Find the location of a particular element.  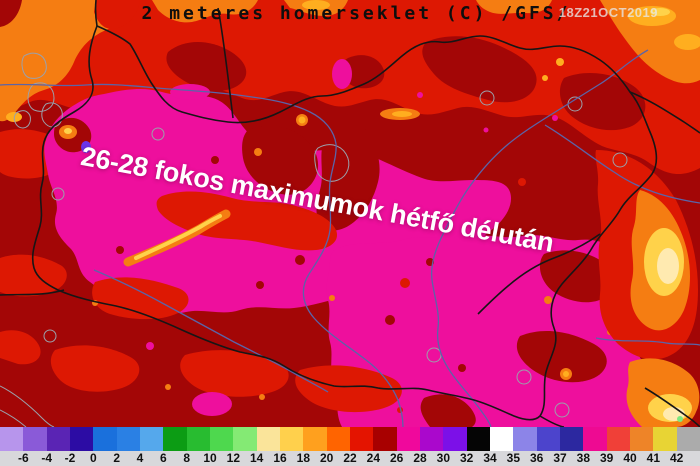

legend-tick-label: 32 is located at coordinates (466, 458).